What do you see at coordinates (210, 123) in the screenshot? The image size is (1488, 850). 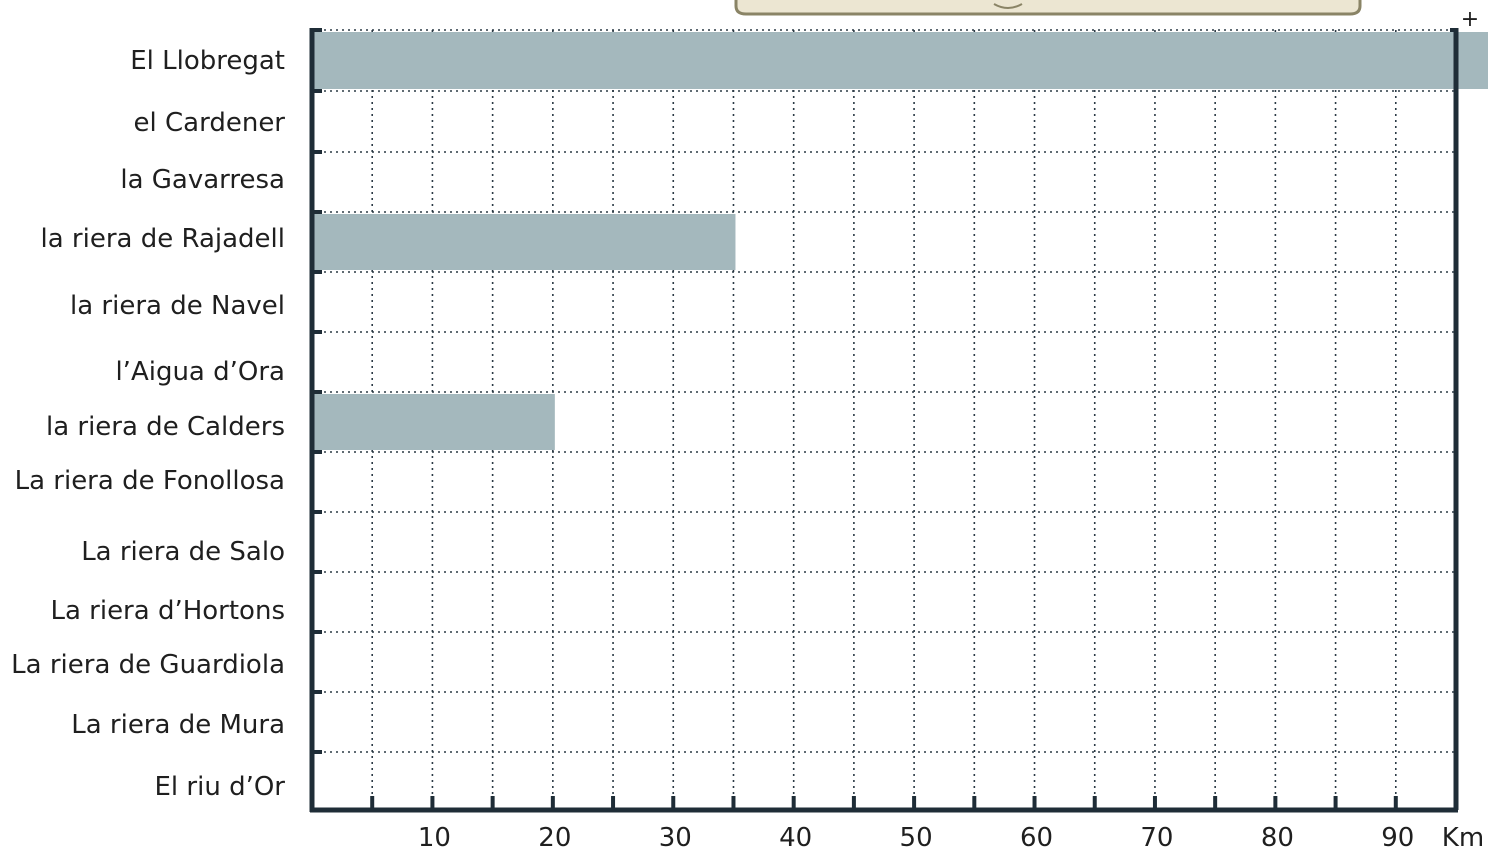 I see `category-label: el Cardener` at bounding box center [210, 123].